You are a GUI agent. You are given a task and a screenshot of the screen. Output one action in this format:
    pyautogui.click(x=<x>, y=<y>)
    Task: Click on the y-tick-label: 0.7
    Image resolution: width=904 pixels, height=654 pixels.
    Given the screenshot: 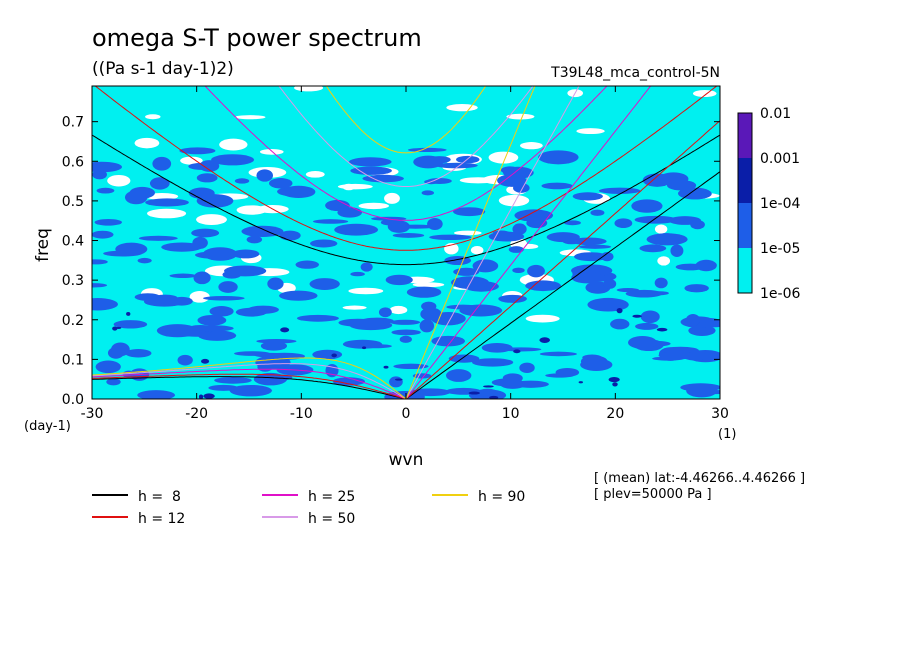 What is the action you would take?
    pyautogui.click(x=73, y=123)
    